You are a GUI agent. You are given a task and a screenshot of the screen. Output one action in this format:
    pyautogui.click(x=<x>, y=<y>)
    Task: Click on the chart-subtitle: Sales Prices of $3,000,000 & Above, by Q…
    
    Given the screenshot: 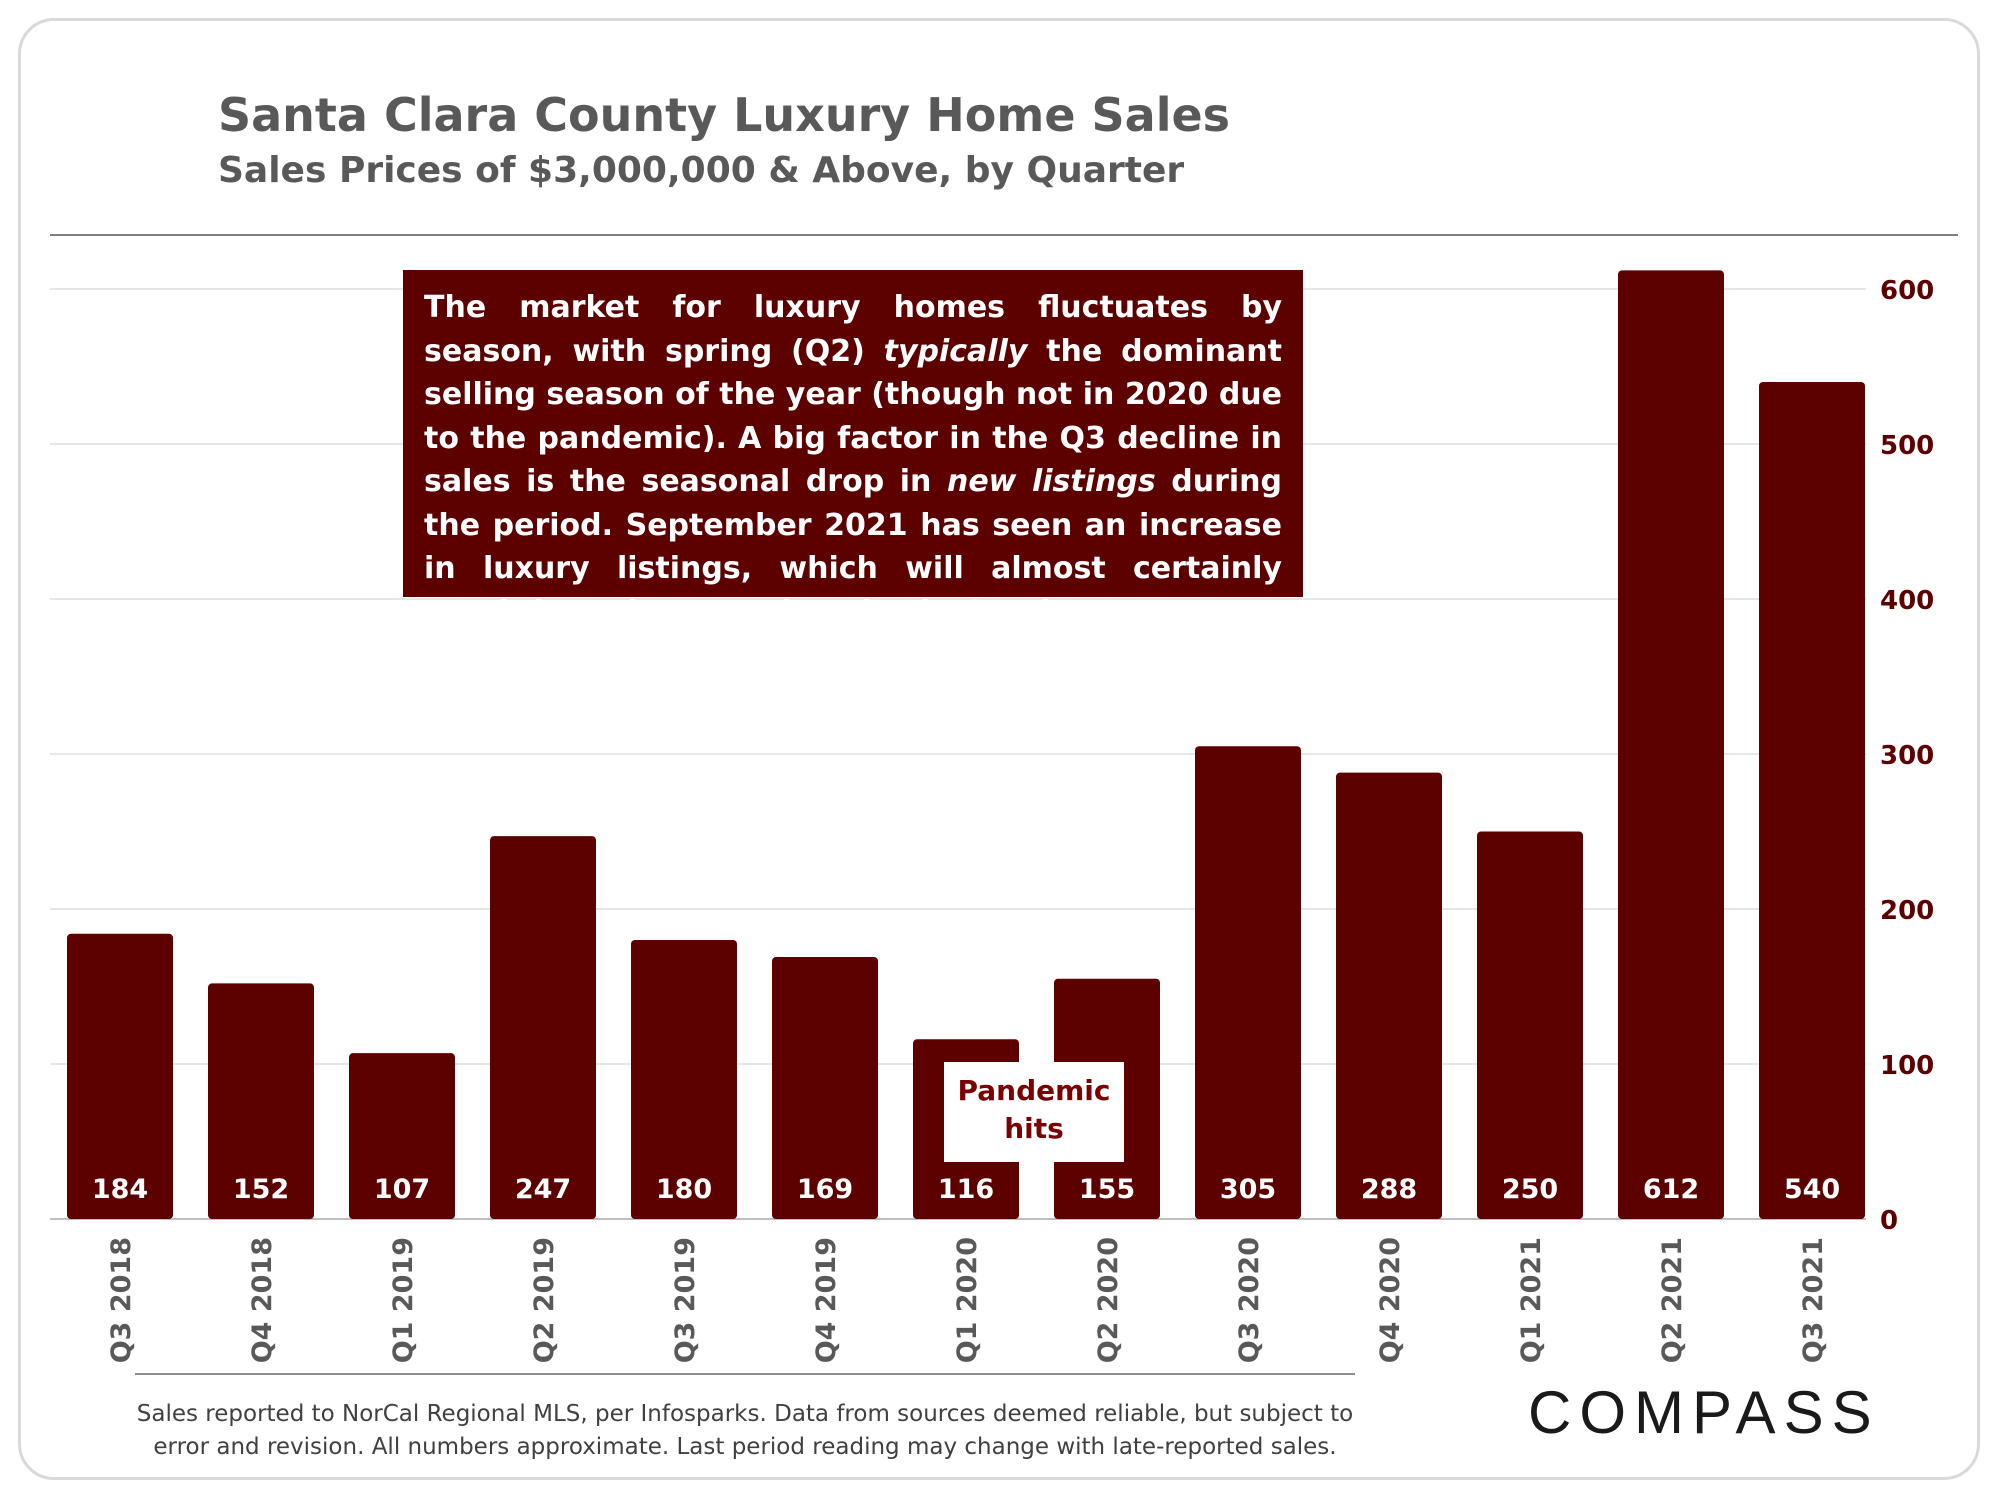 What is the action you would take?
    pyautogui.click(x=701, y=170)
    